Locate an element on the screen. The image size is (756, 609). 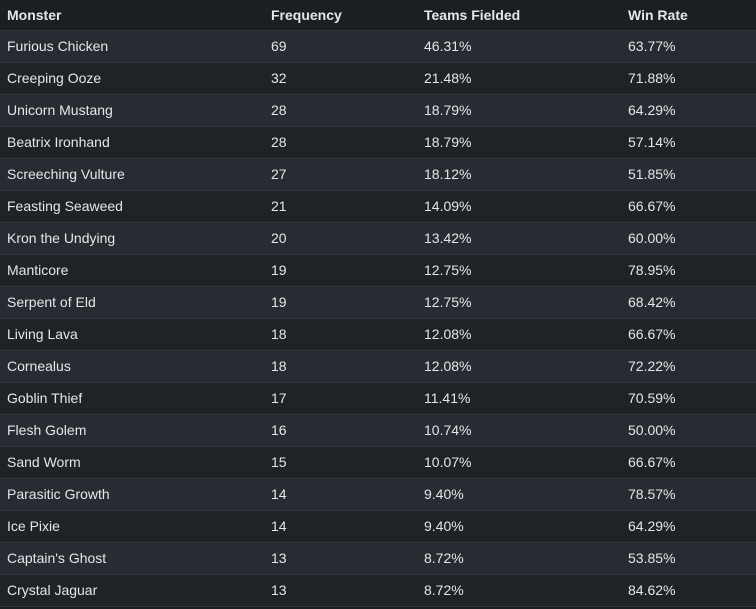
column-header: Monster is located at coordinates (34, 15).